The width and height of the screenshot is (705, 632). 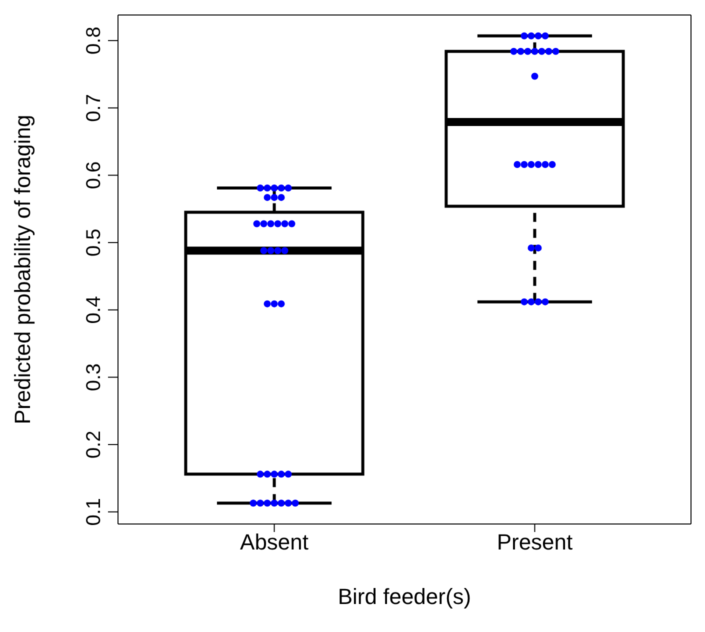 What do you see at coordinates (94, 377) in the screenshot?
I see `y-tick-label: 0.3` at bounding box center [94, 377].